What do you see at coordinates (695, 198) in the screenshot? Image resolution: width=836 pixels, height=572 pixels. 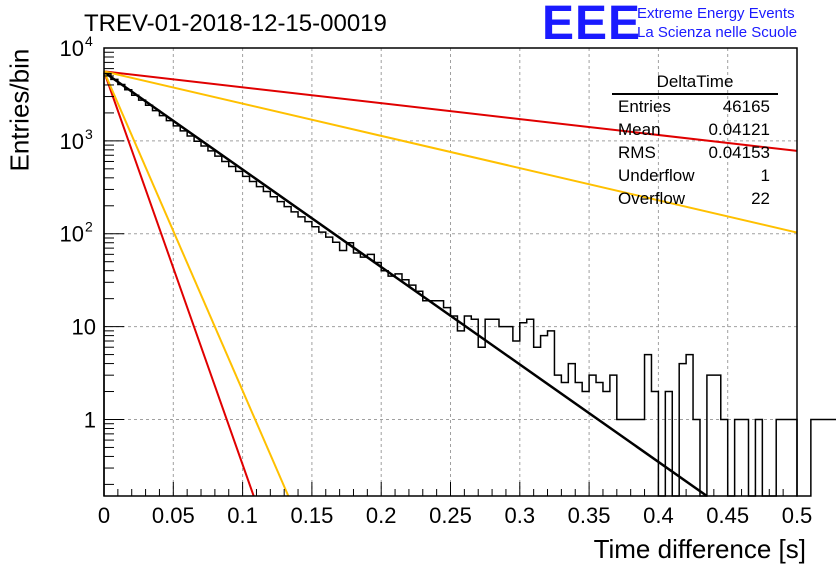 I see `stats-row: Overflow 22` at bounding box center [695, 198].